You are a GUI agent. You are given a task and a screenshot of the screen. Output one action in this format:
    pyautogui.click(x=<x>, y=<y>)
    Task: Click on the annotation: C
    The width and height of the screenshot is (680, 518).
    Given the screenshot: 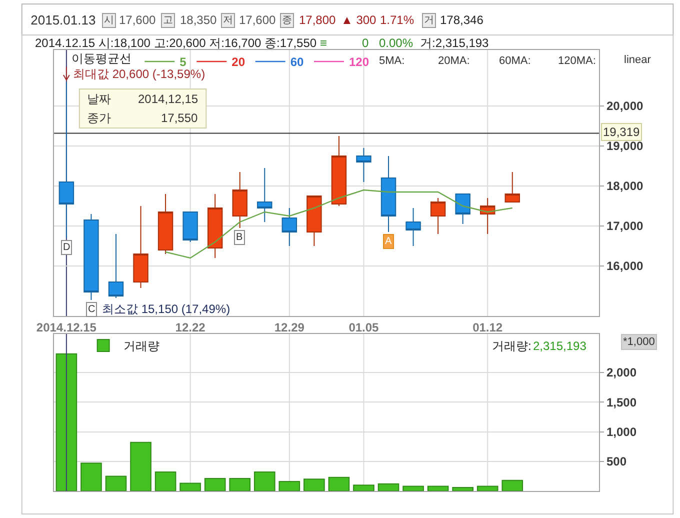 What is the action you would take?
    pyautogui.click(x=92, y=309)
    